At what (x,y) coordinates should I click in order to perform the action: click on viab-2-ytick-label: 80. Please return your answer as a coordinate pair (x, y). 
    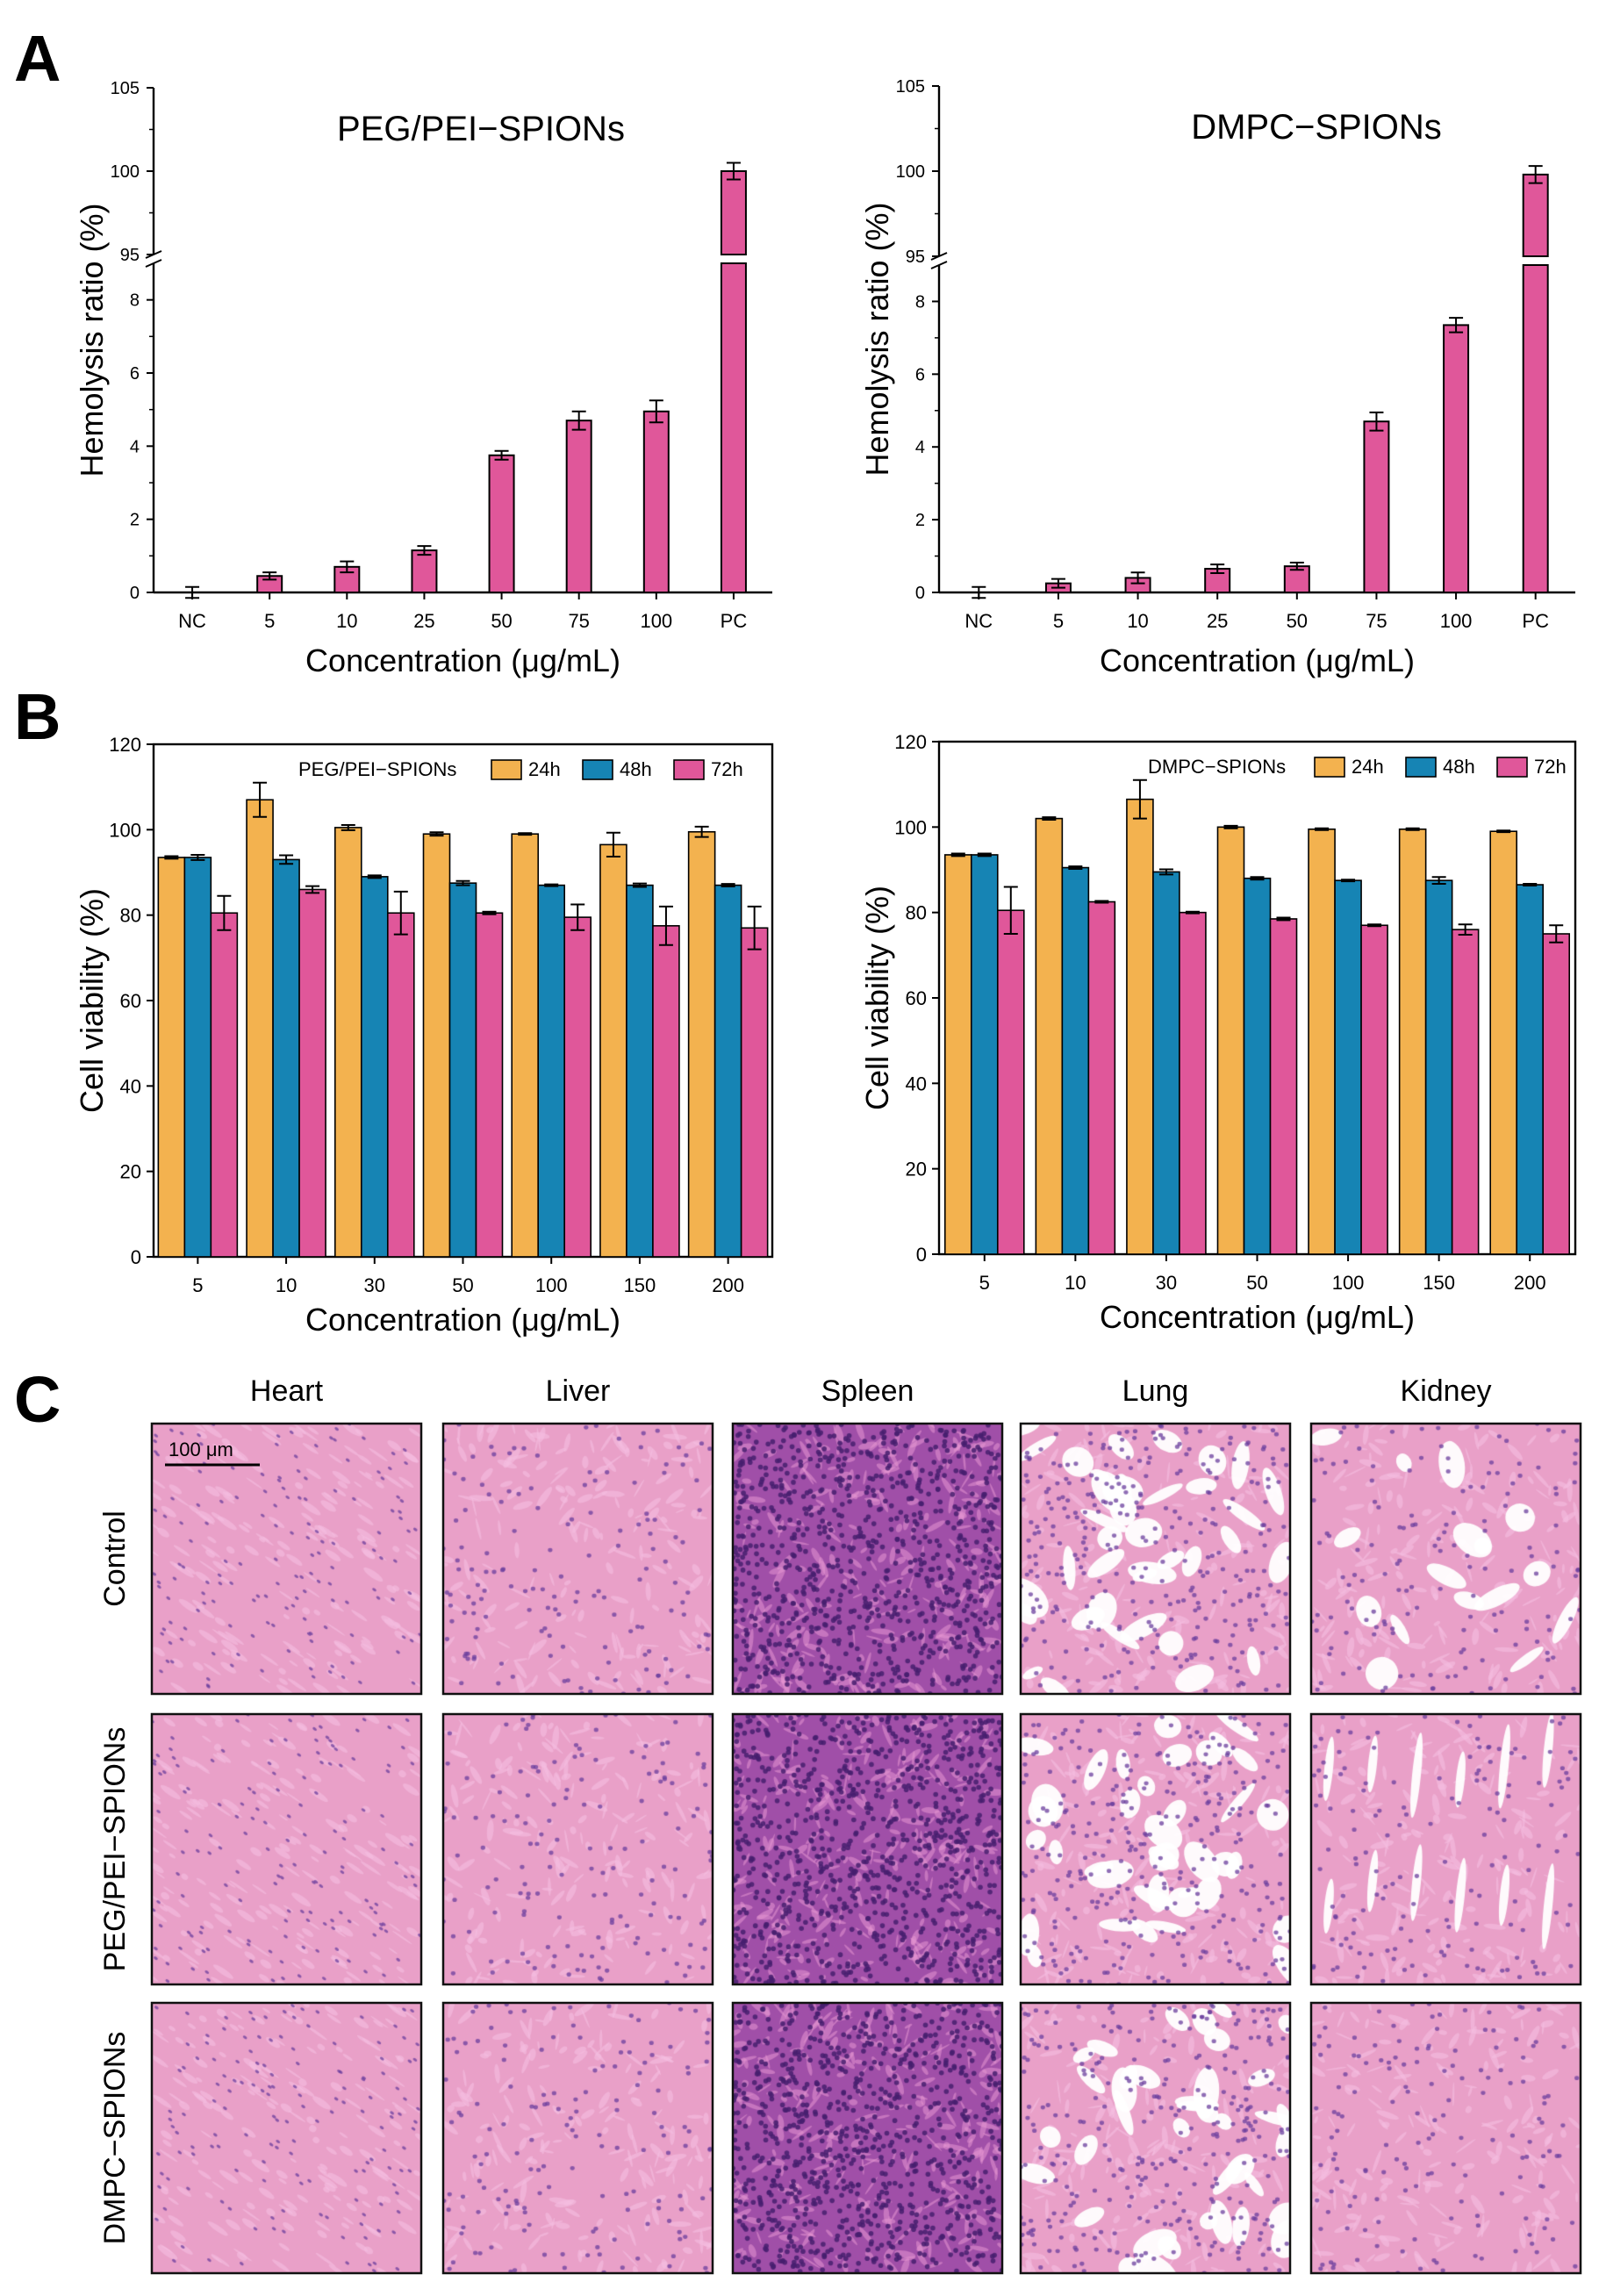
    Looking at the image, I should click on (130, 916).